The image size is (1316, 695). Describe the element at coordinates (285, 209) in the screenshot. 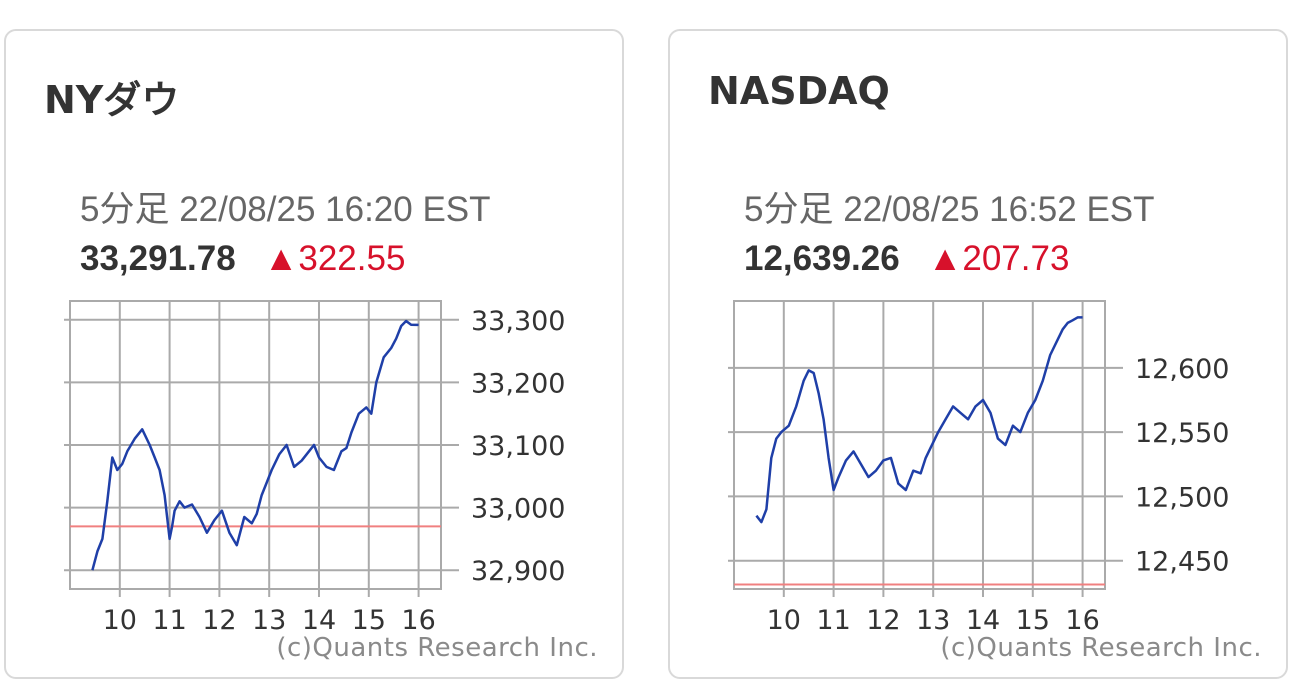

I see `chart-timestamp: 5分足 22/08/25 16:20 EST` at that location.